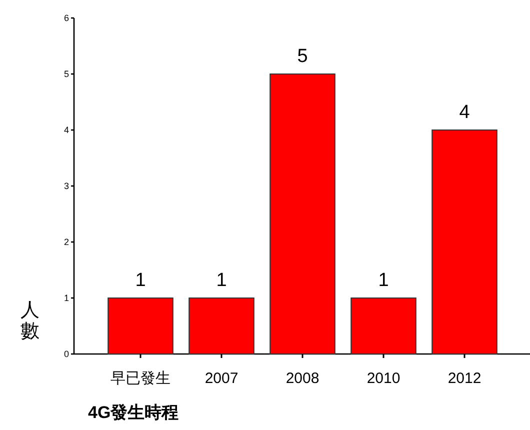  Describe the element at coordinates (66, 298) in the screenshot. I see `y-tick-label: 1` at that location.